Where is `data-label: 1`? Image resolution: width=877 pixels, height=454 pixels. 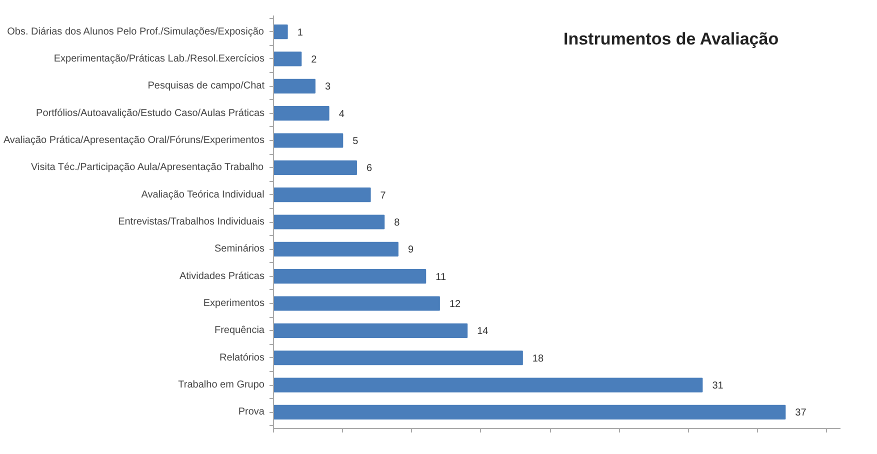
data-label: 1 is located at coordinates (300, 32).